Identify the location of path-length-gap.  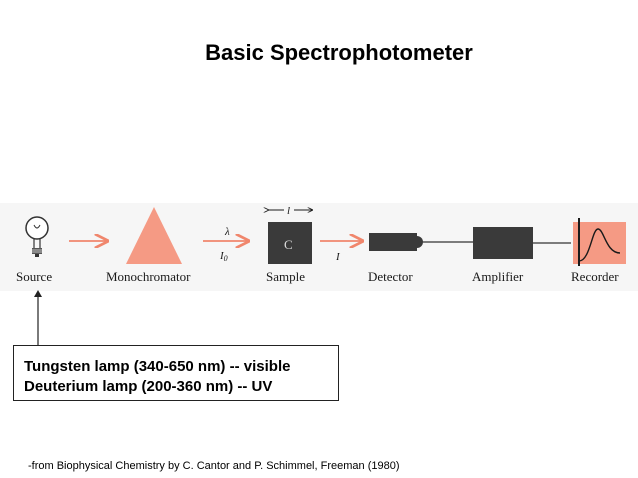
(289, 210).